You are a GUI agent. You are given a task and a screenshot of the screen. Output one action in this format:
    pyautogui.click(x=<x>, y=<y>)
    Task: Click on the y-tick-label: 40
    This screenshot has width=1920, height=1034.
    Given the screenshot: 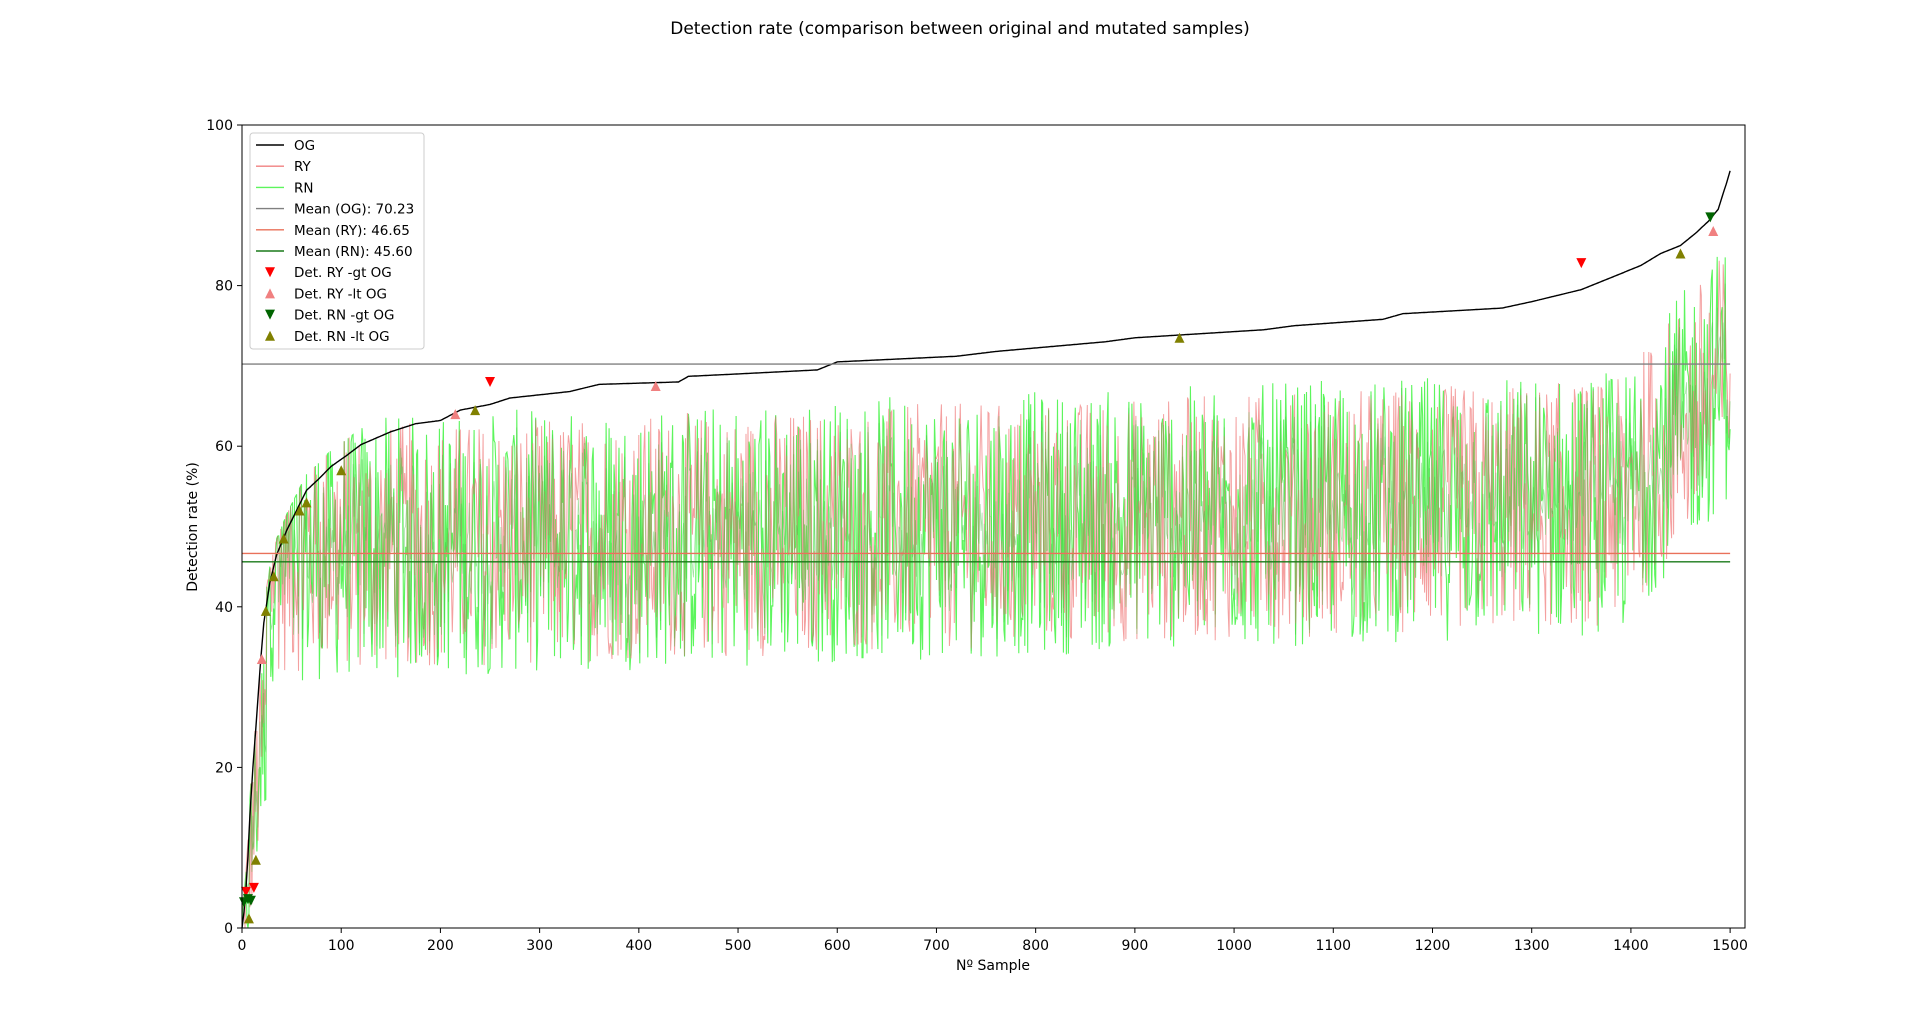 What is the action you would take?
    pyautogui.click(x=224, y=608)
    